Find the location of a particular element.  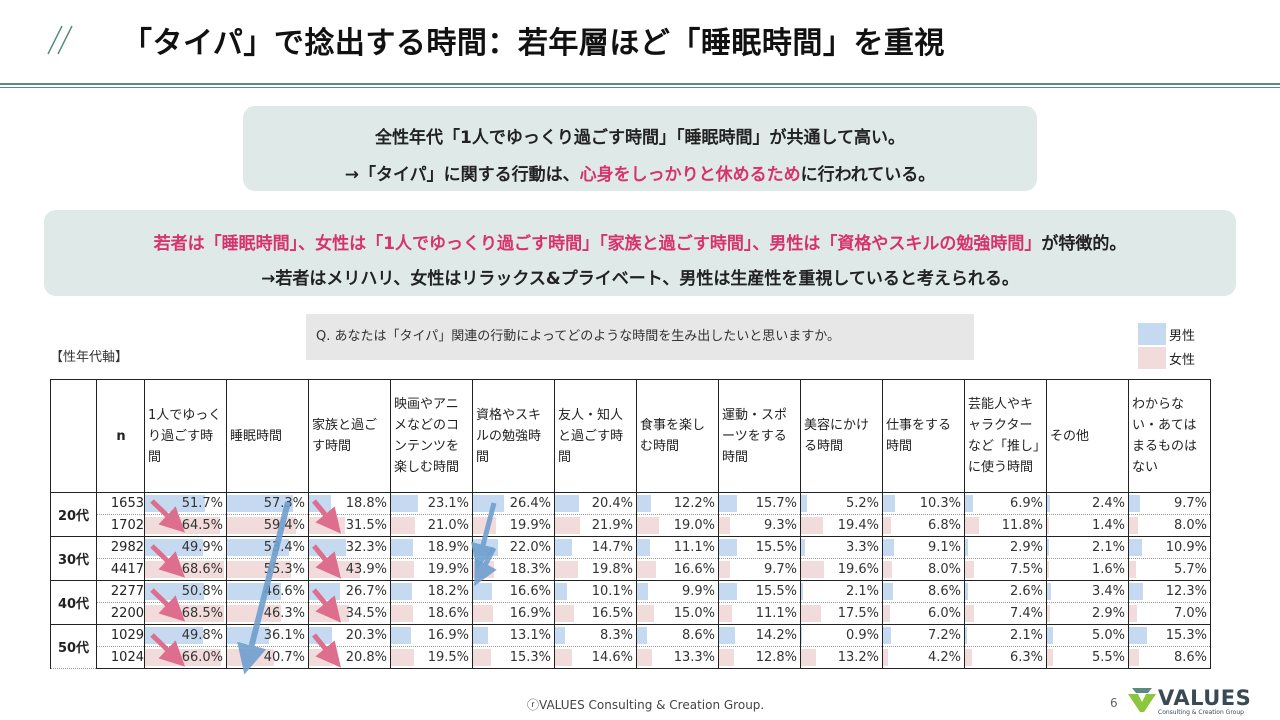

value-label: 10.3% is located at coordinates (940, 503).